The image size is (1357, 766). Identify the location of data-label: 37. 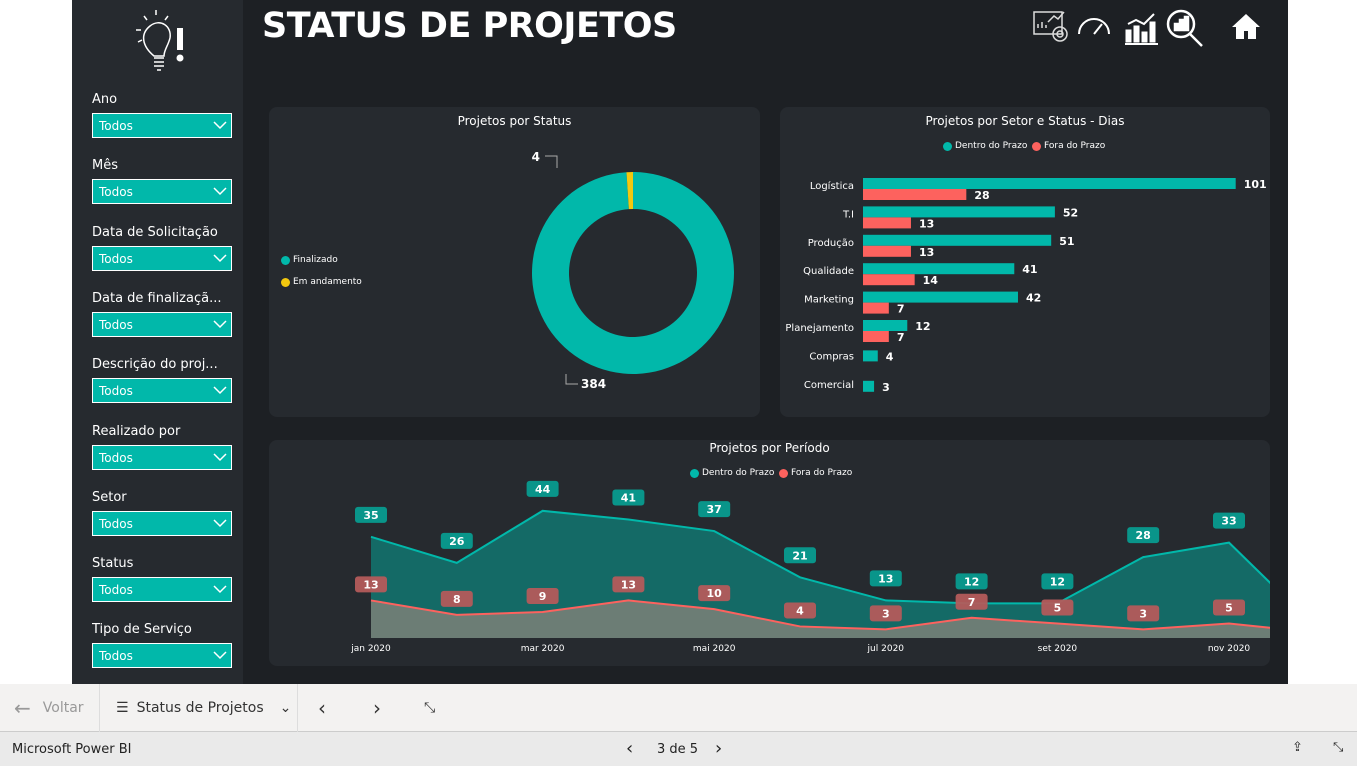
(714, 509).